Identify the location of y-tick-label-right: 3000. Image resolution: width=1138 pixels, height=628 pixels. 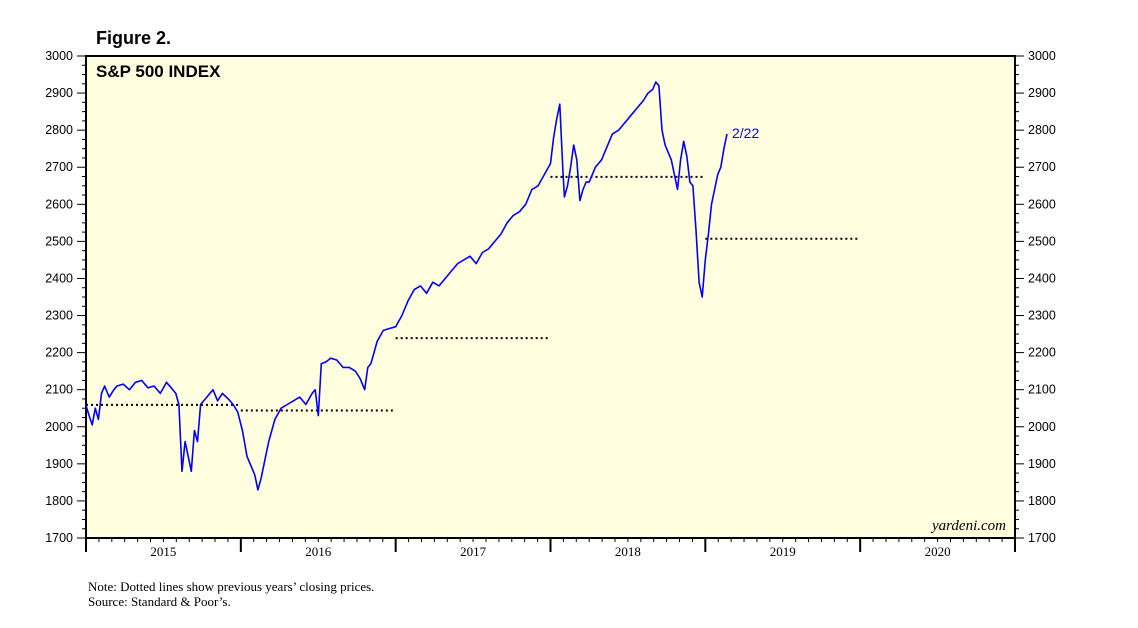
(1042, 56).